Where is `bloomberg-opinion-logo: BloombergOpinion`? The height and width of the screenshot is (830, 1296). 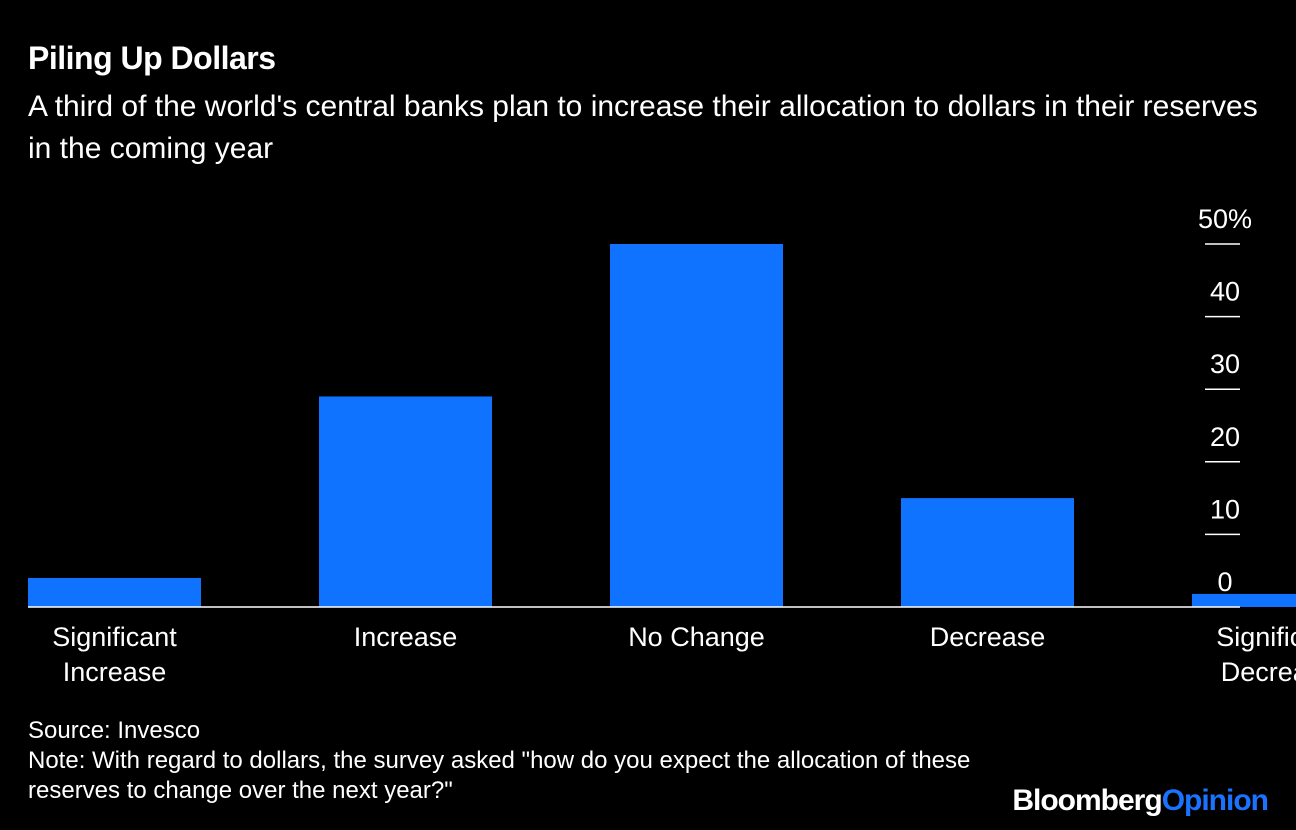
bloomberg-opinion-logo: BloombergOpinion is located at coordinates (1140, 801).